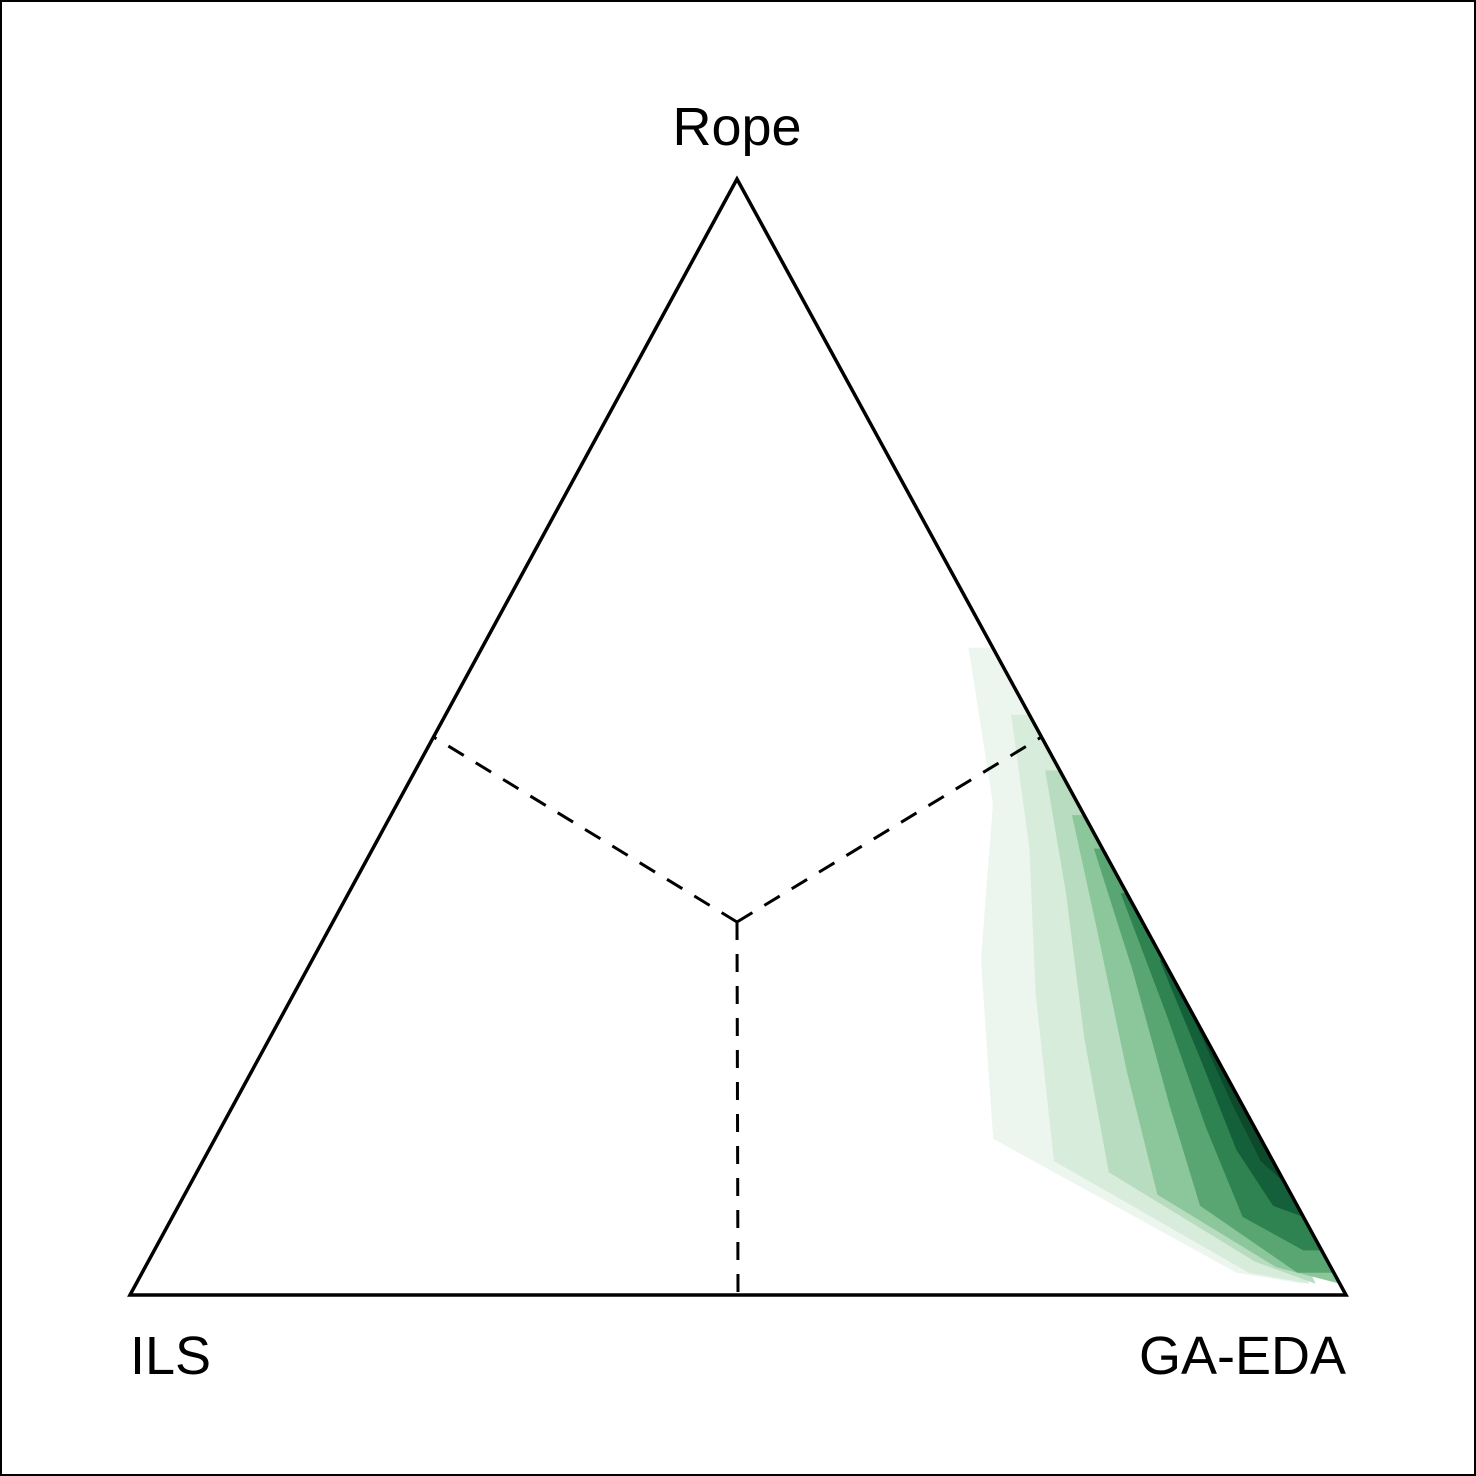 Image resolution: width=1476 pixels, height=1476 pixels. Describe the element at coordinates (889, 829) in the screenshot. I see `divider-to-right-edge` at that location.